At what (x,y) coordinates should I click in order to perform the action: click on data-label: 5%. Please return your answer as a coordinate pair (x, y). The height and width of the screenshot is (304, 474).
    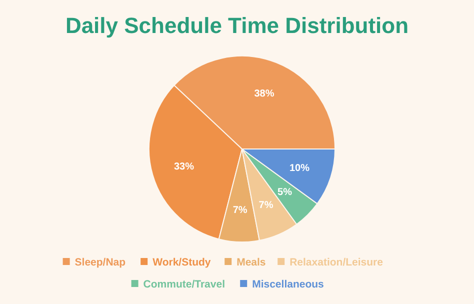
    Looking at the image, I should click on (285, 192).